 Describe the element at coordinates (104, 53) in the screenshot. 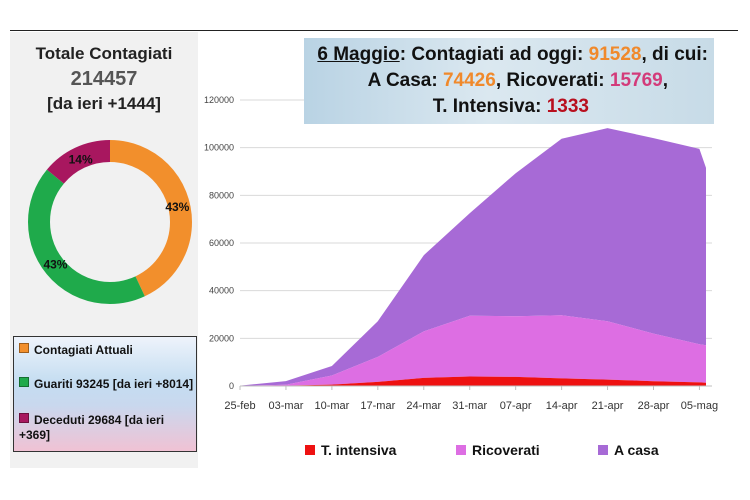

I see `total-title: Totale Contagiati` at that location.